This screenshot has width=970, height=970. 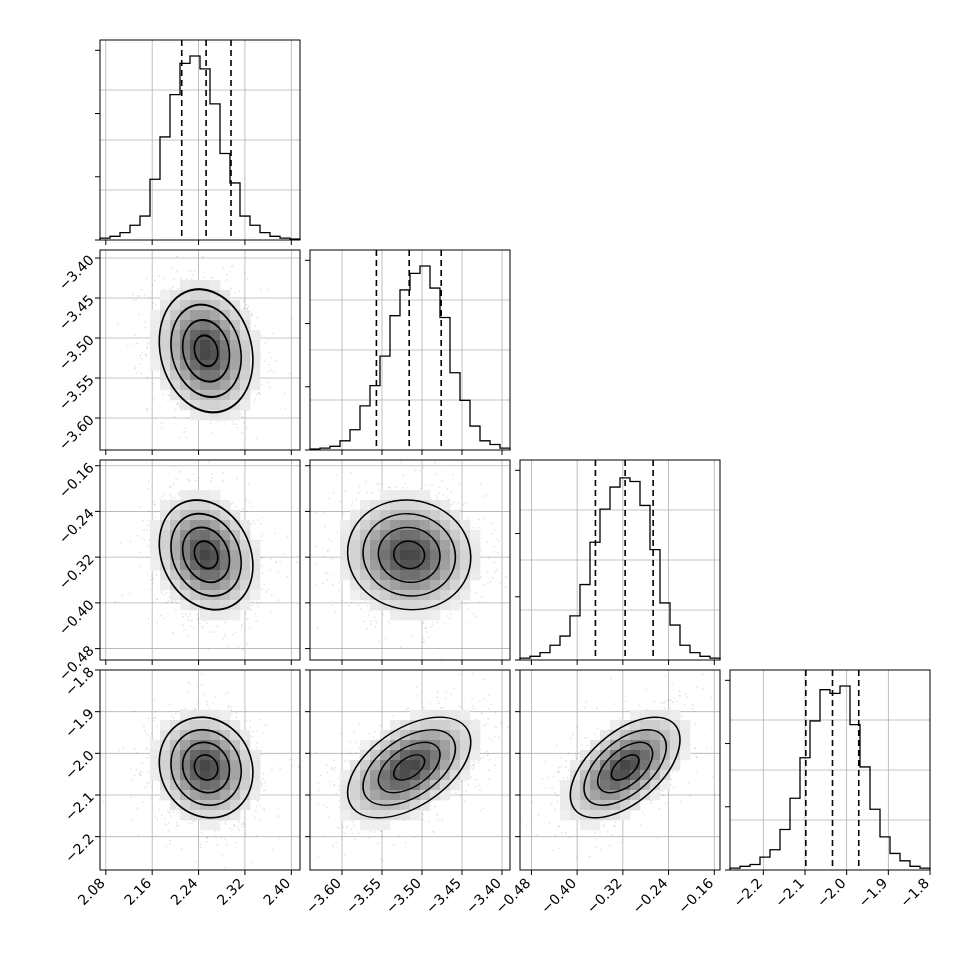 I want to click on y-tick-label: −0.40, so click(x=77, y=618).